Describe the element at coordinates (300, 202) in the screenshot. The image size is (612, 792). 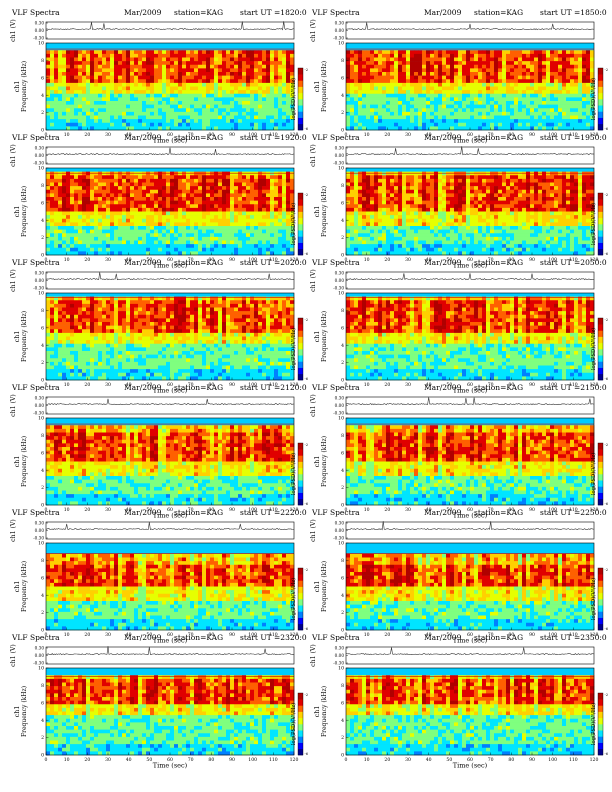
I see `colorbar-segment` at that location.